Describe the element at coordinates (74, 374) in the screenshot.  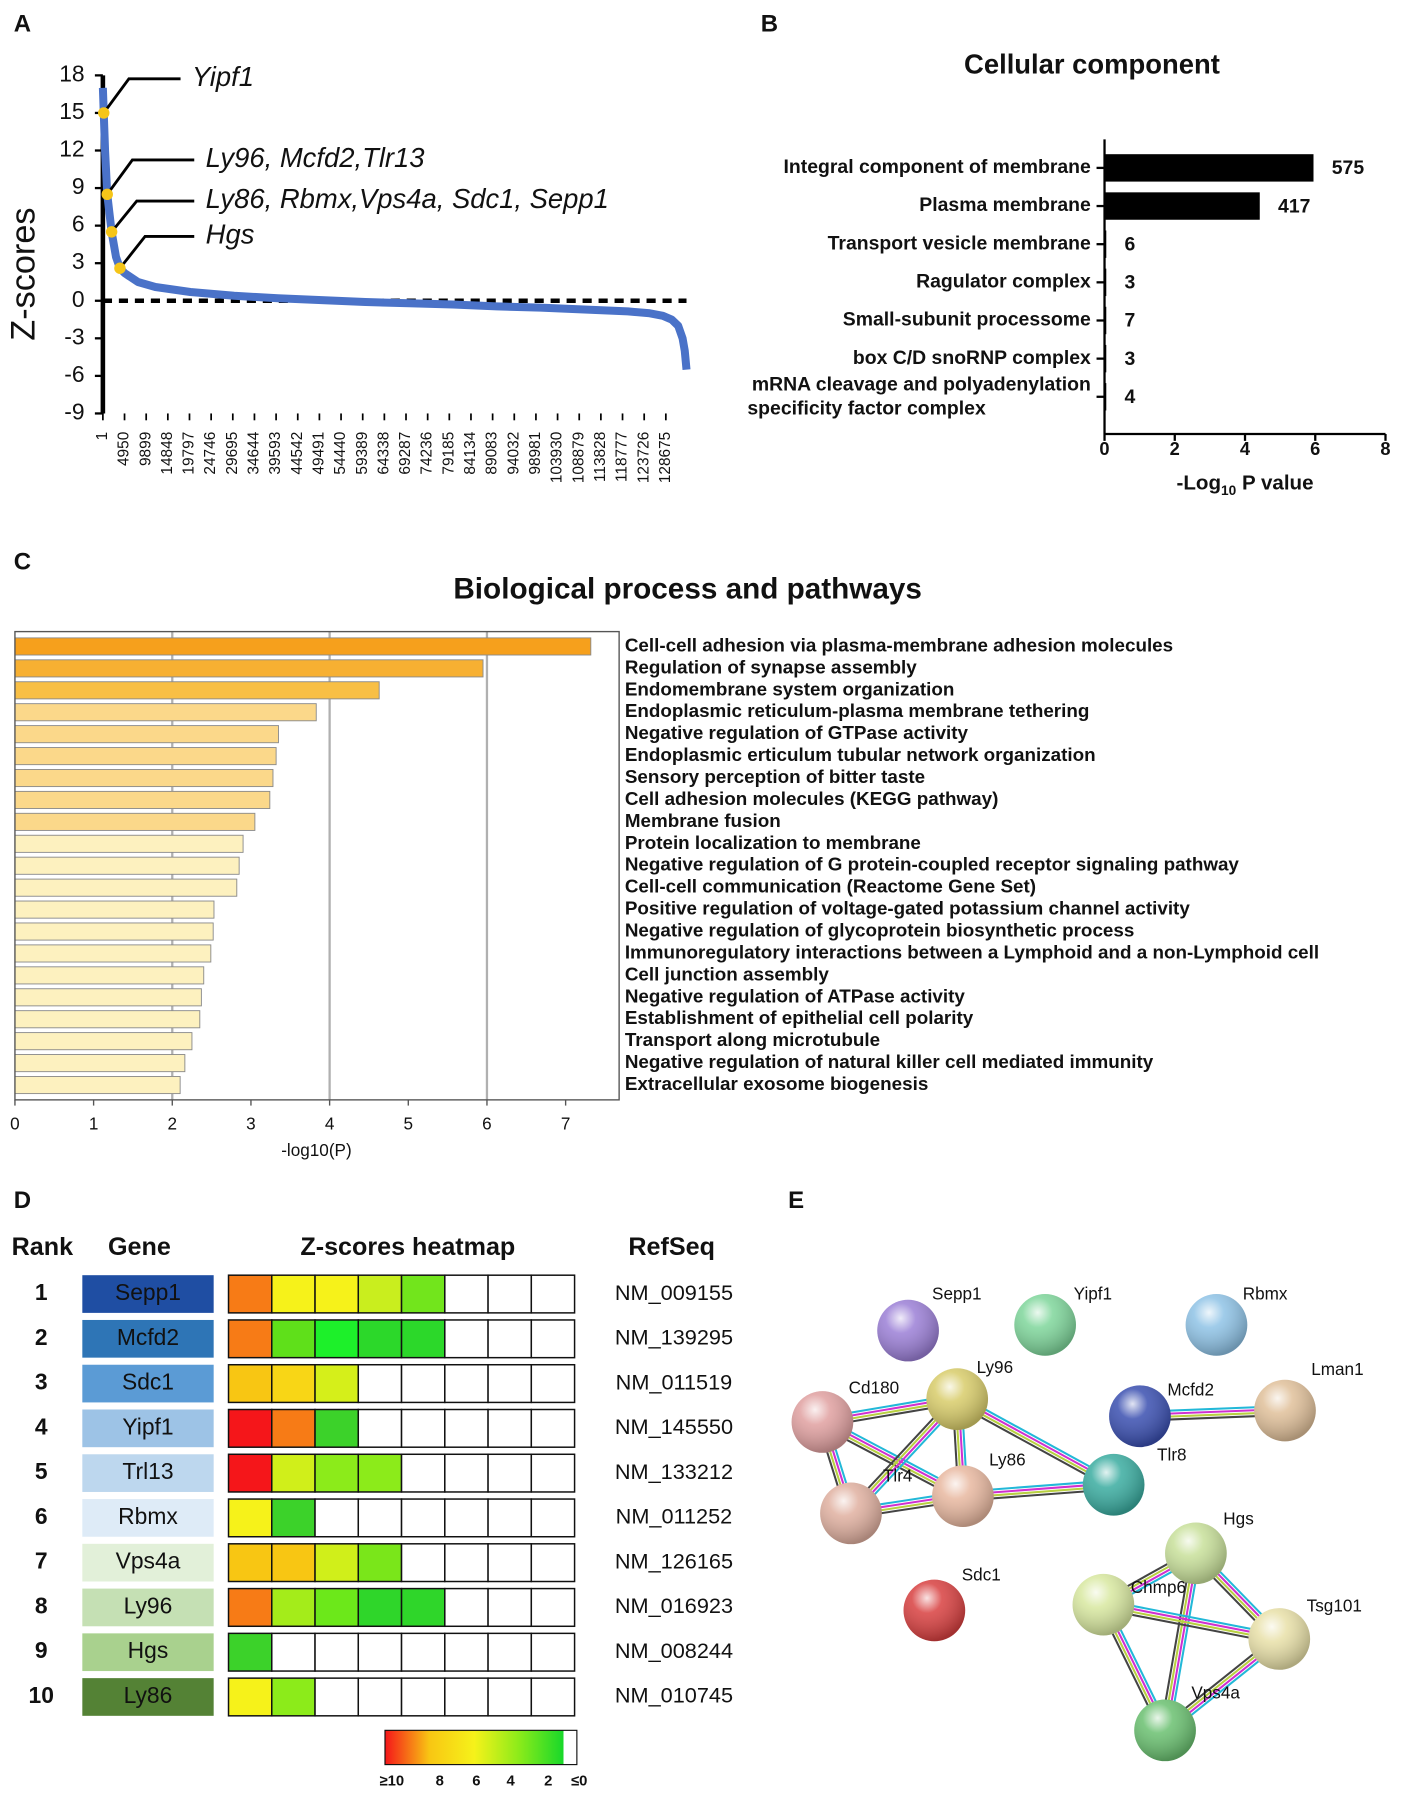
I see `y-tick-label: -6` at that location.